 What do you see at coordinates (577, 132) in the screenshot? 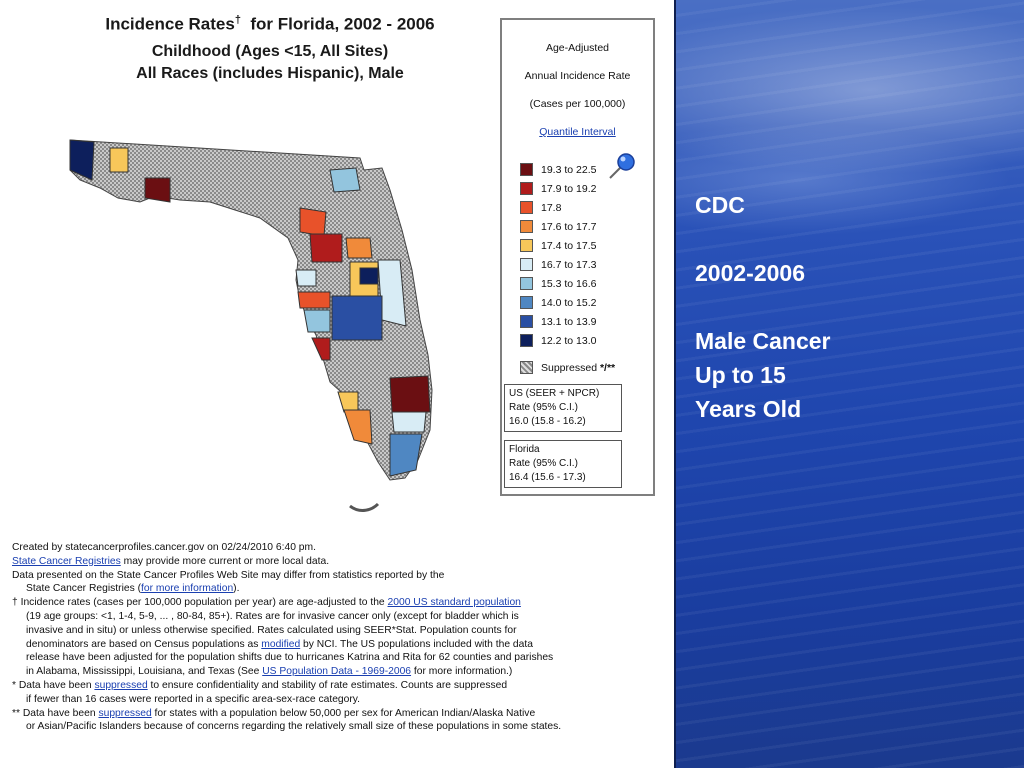
I see `quantile-interval-link: Quantile Interval` at bounding box center [577, 132].